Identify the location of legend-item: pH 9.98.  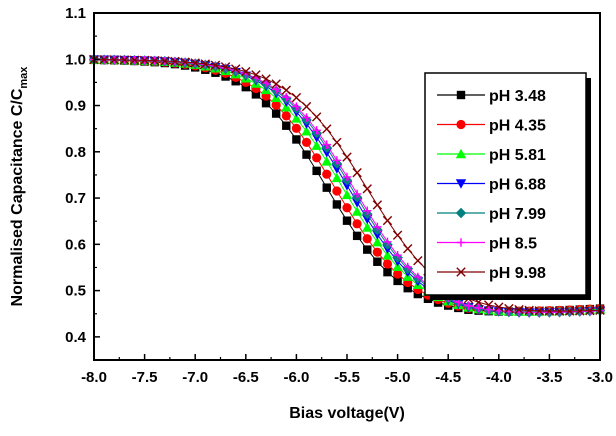
(491, 273).